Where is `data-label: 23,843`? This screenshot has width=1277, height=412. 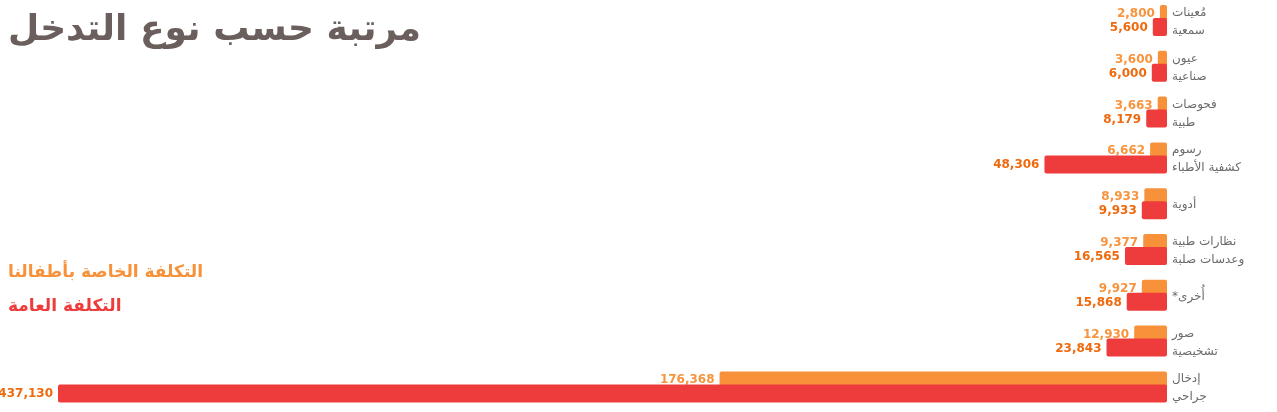
data-label: 23,843 is located at coordinates (1078, 347).